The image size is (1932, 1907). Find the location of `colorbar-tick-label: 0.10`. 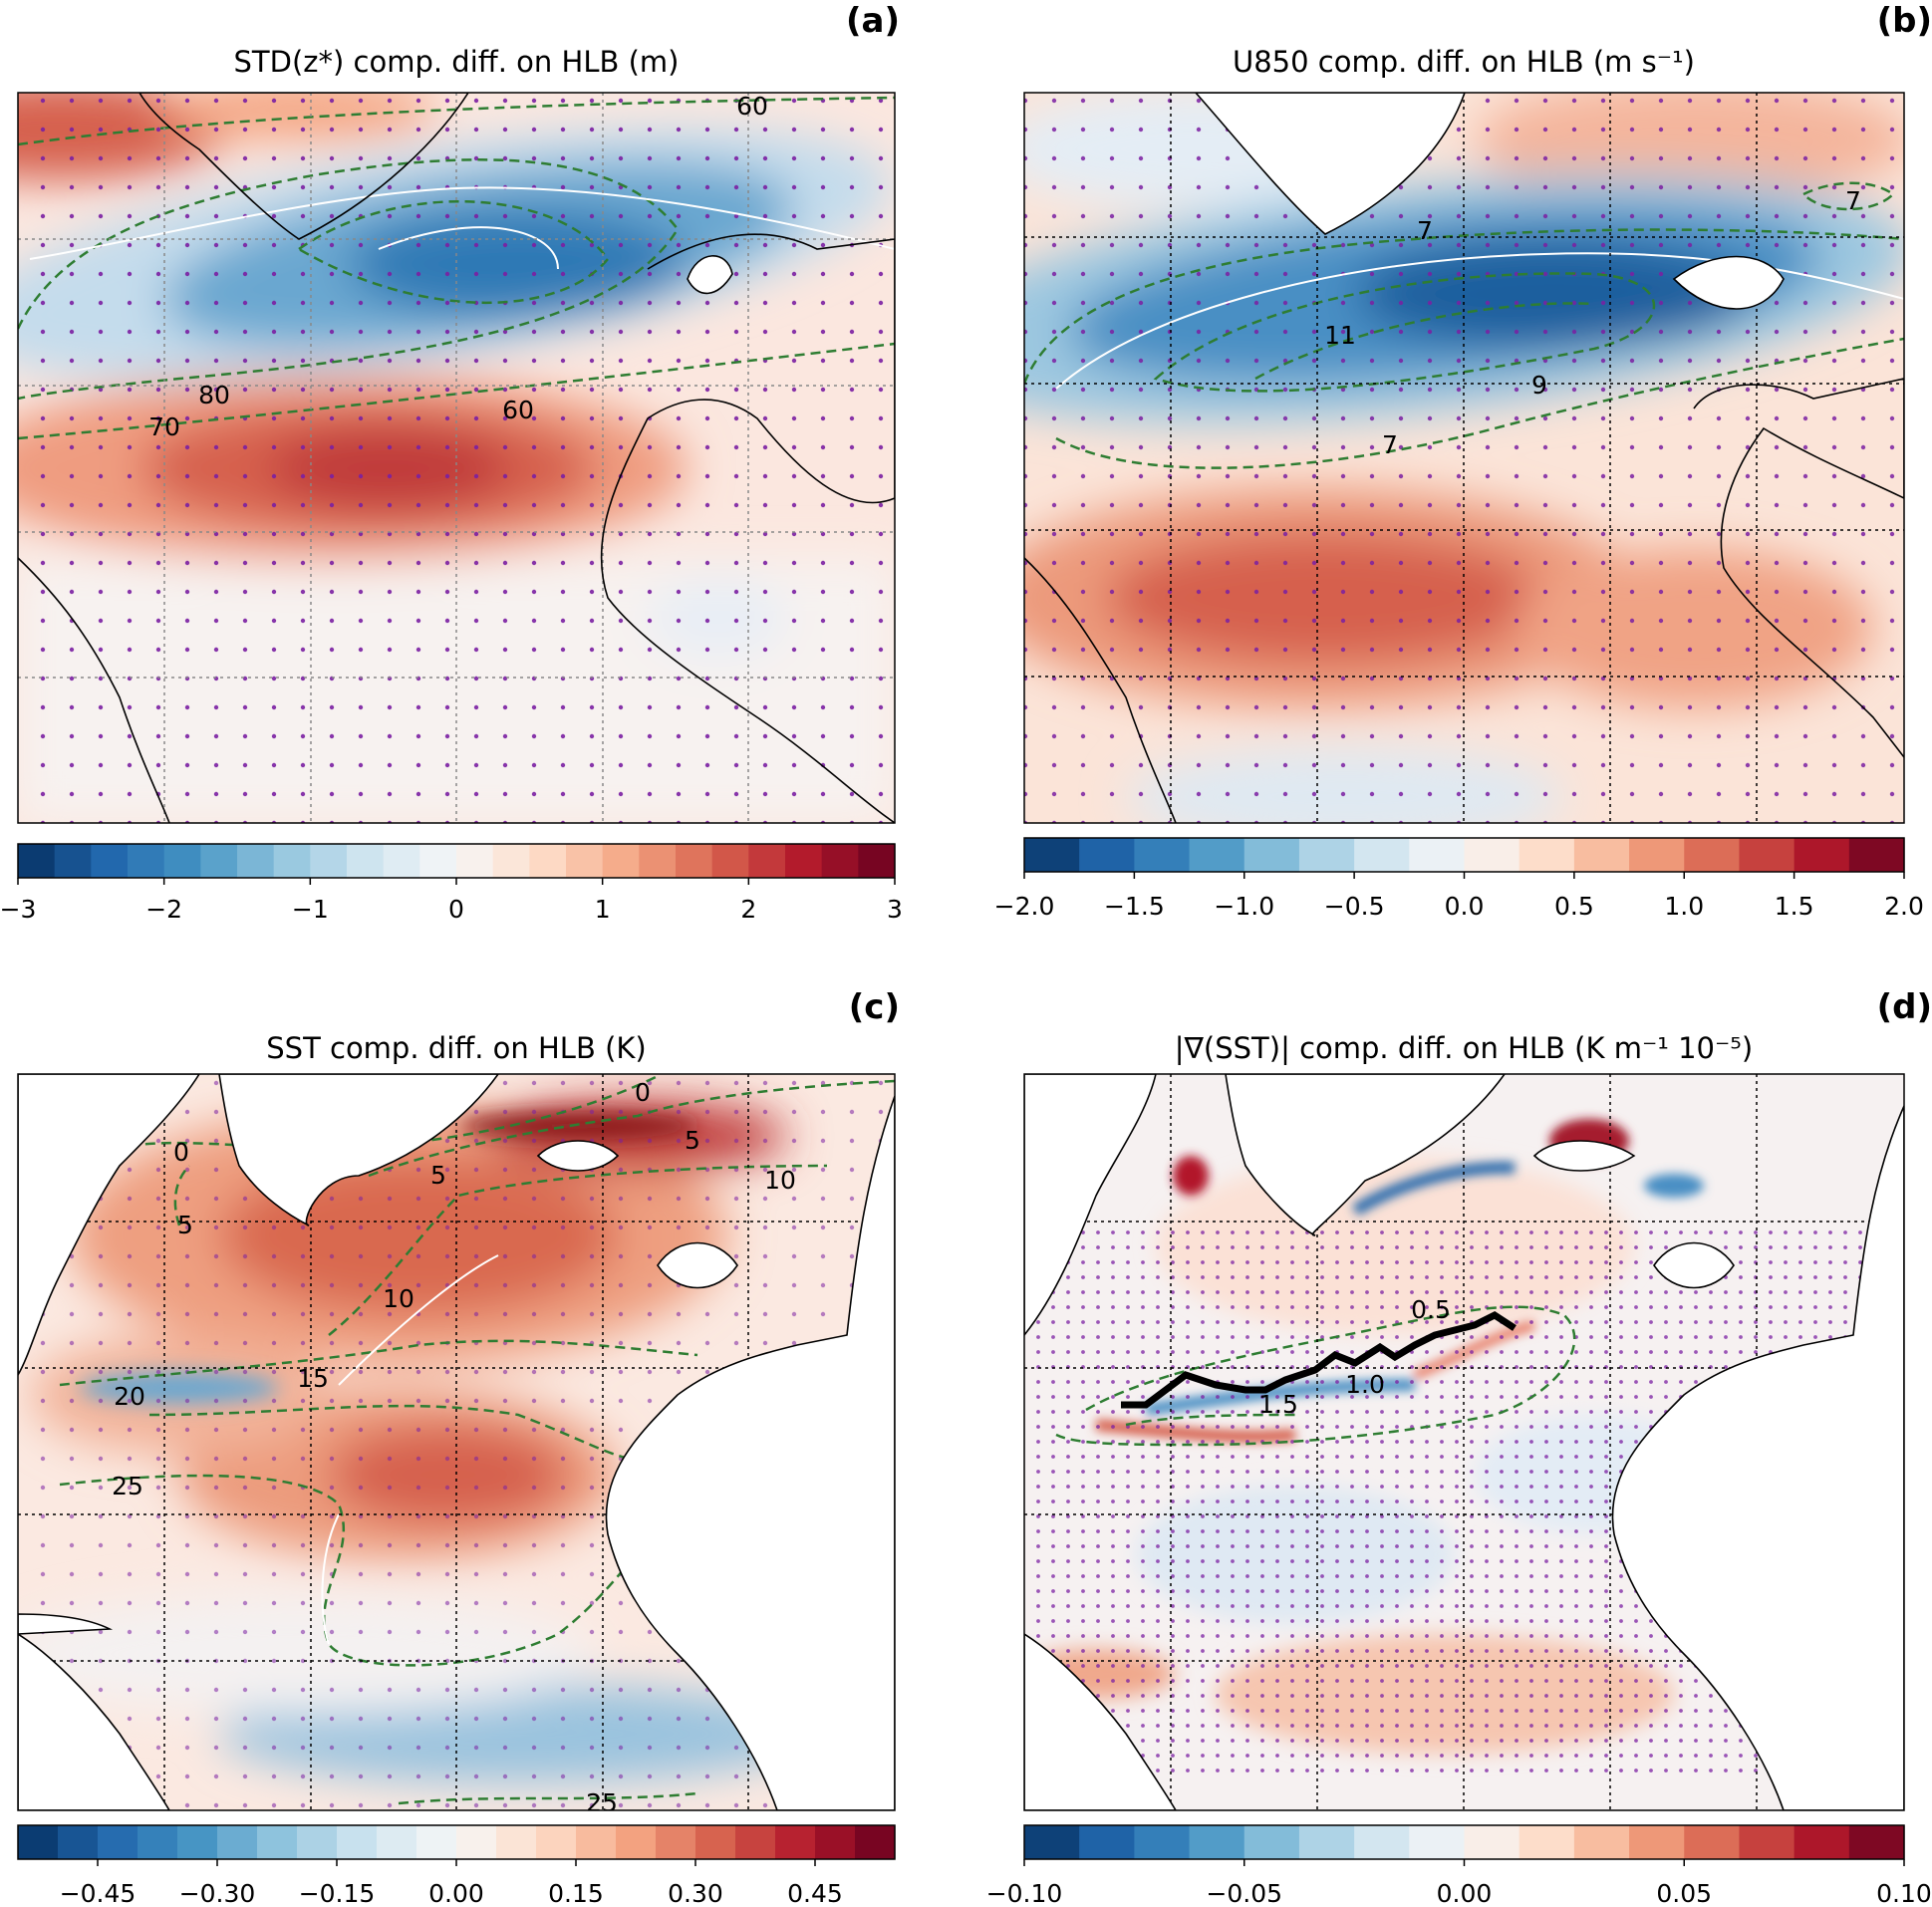

colorbar-tick-label: 0.10 is located at coordinates (1904, 1893).